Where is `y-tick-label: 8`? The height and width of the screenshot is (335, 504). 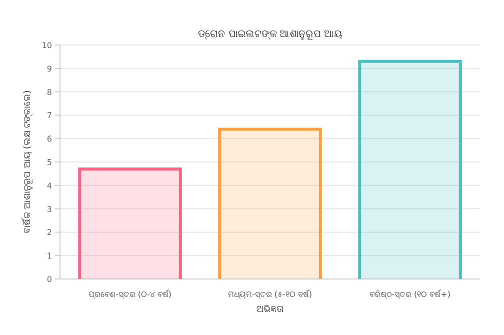
y-tick-label: 8 is located at coordinates (49, 92).